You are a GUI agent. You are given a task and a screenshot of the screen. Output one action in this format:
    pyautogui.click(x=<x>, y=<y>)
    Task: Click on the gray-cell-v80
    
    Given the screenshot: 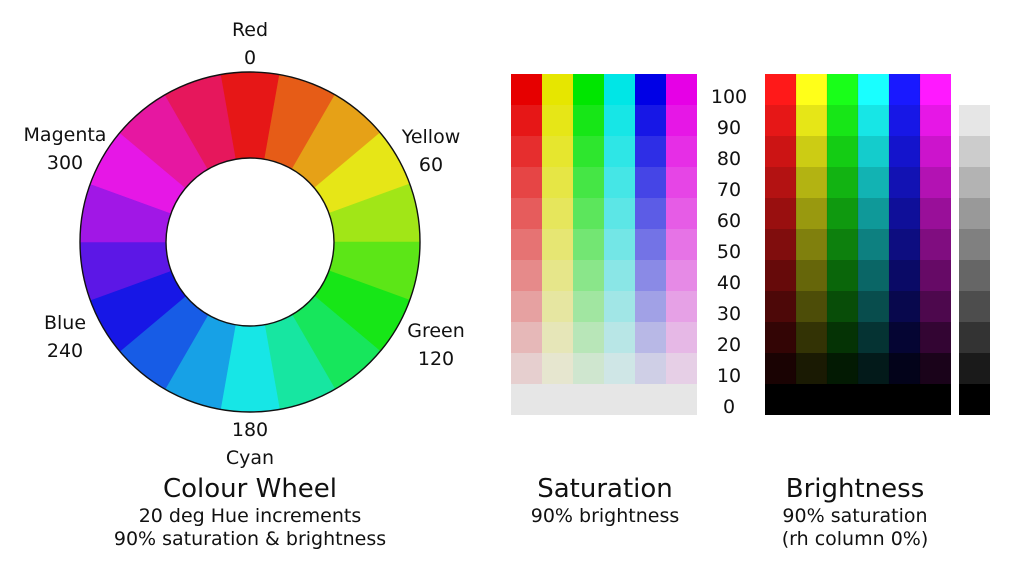 What is the action you would take?
    pyautogui.click(x=974, y=151)
    